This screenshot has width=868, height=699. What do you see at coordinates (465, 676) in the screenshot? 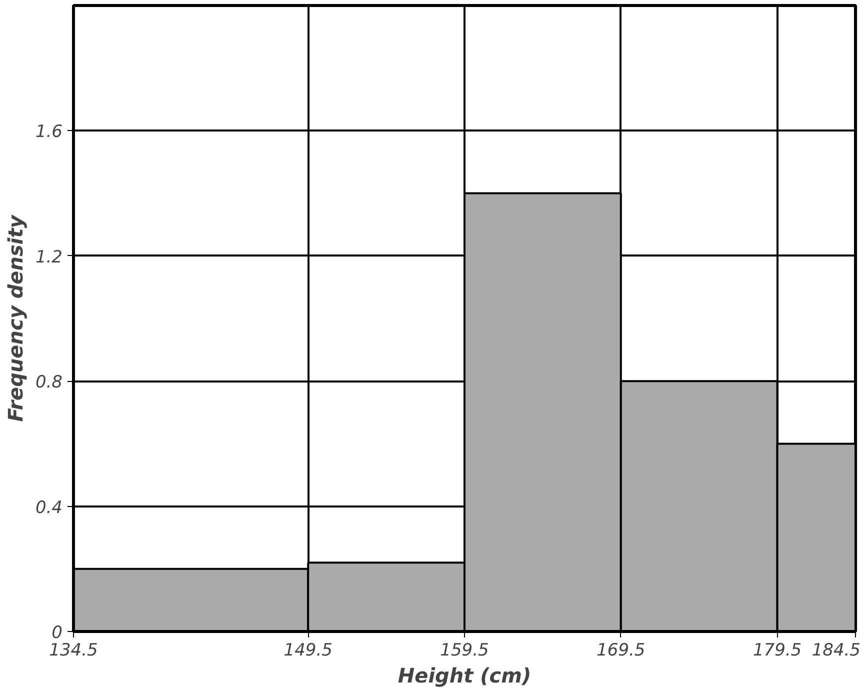
I see `x-axis-title: Height (cm)` at bounding box center [465, 676].